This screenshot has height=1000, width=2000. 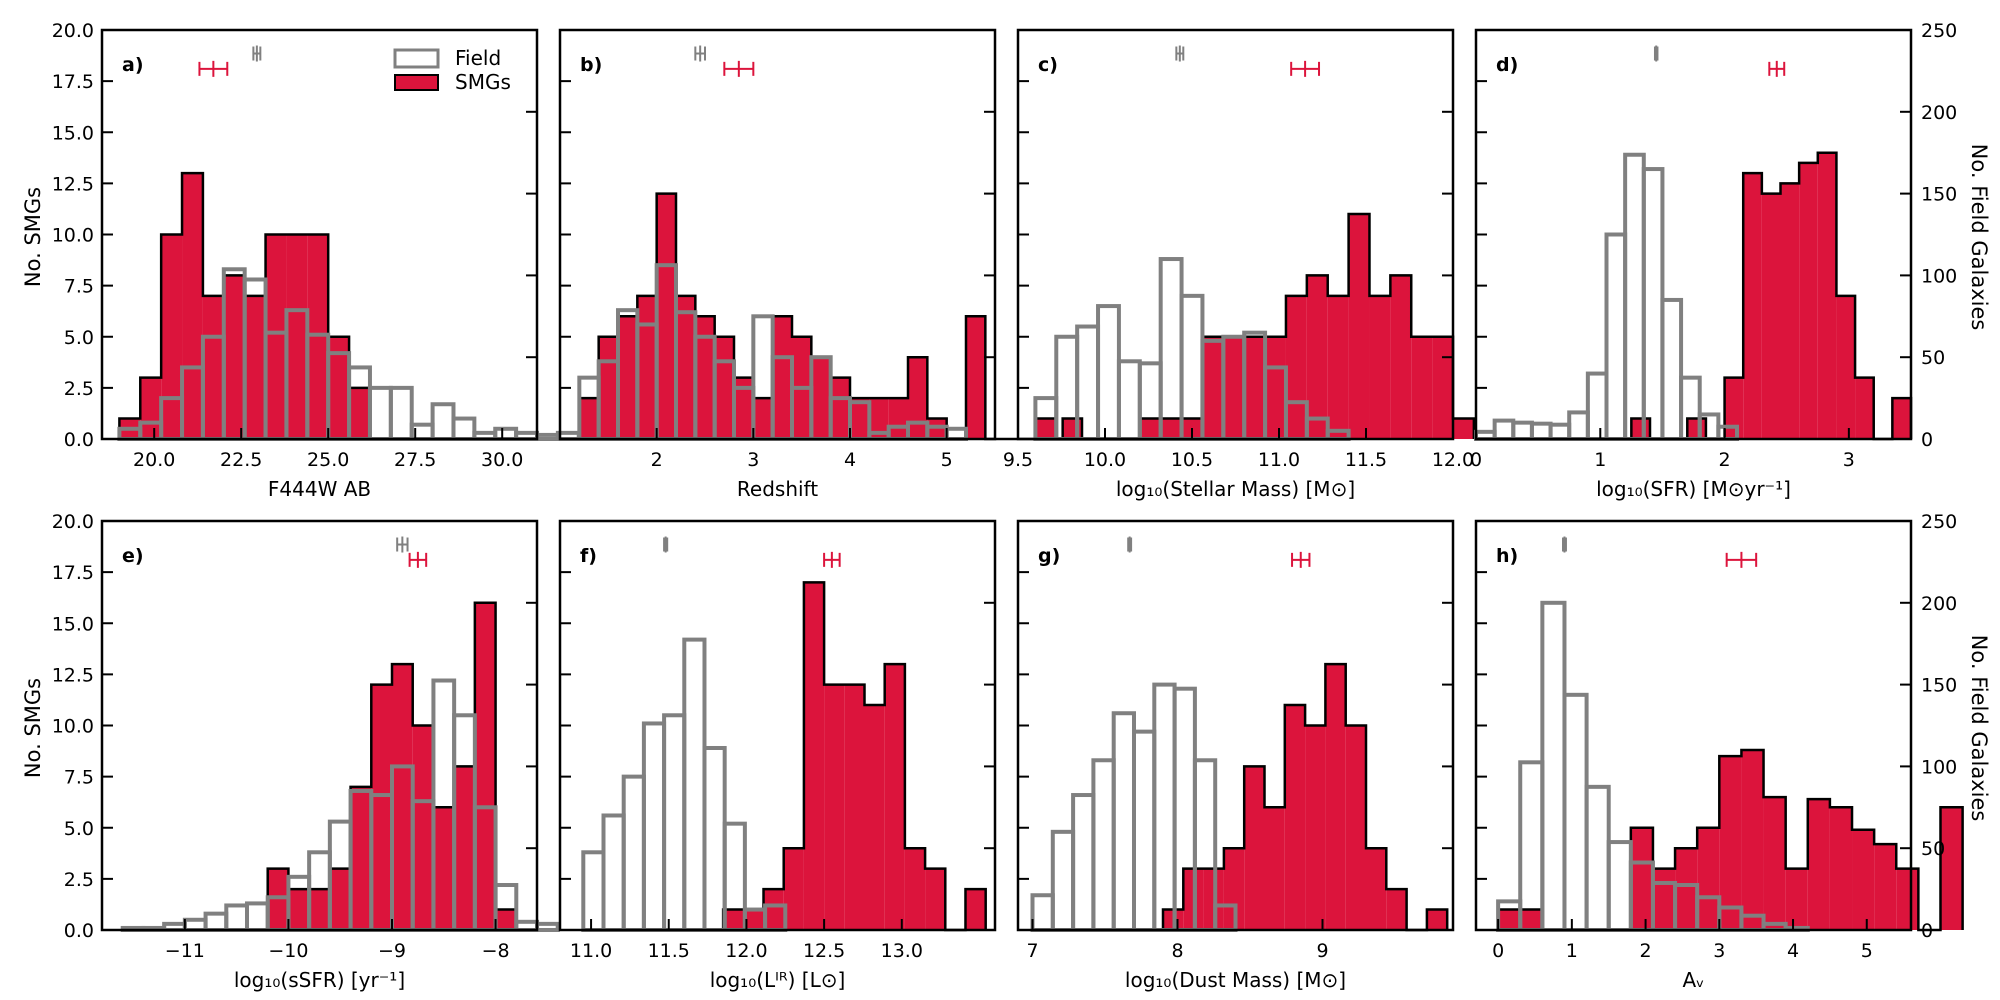 What do you see at coordinates (1049, 556) in the screenshot?
I see `panel-label: g)` at bounding box center [1049, 556].